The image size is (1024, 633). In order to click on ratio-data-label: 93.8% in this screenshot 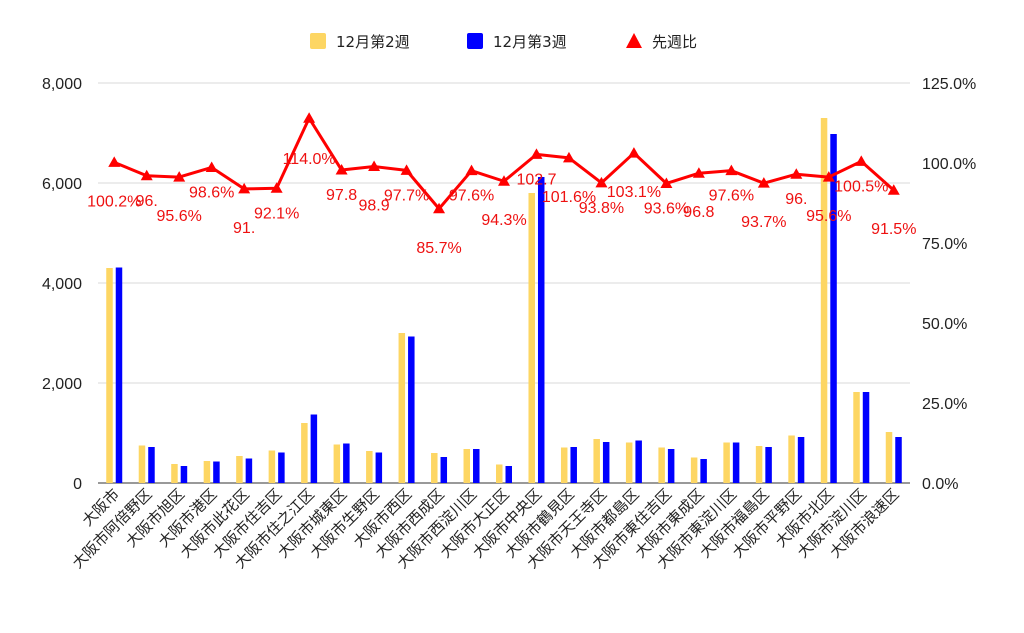, I will do `click(601, 208)`.